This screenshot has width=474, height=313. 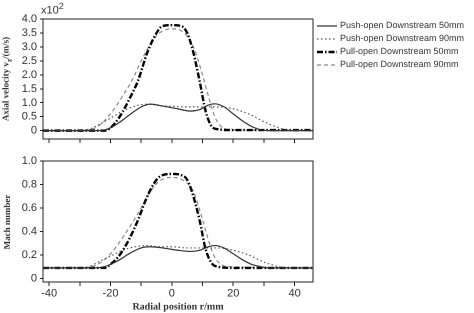 I want to click on legend-label: Pull-open Downstream 50mm, so click(x=399, y=51).